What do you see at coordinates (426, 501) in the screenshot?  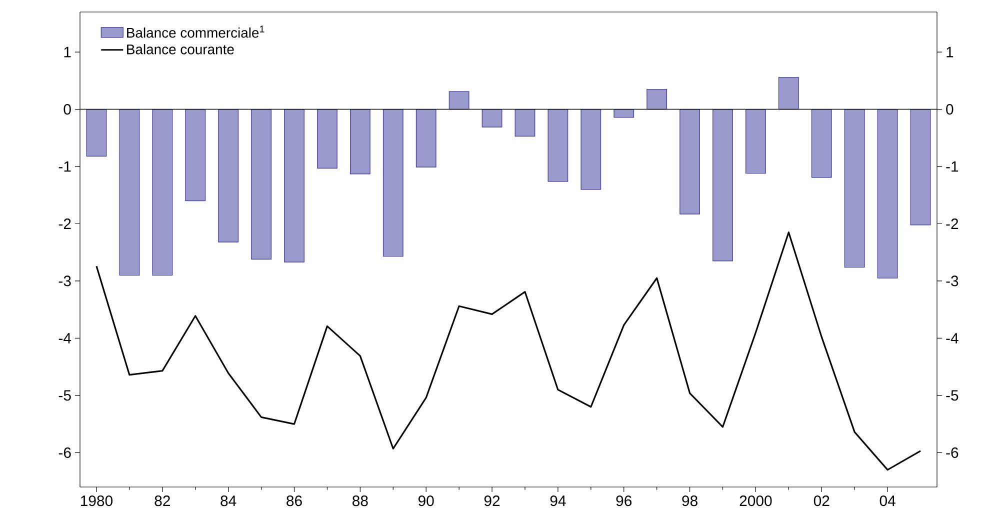 I see `x-tick-label: 90` at bounding box center [426, 501].